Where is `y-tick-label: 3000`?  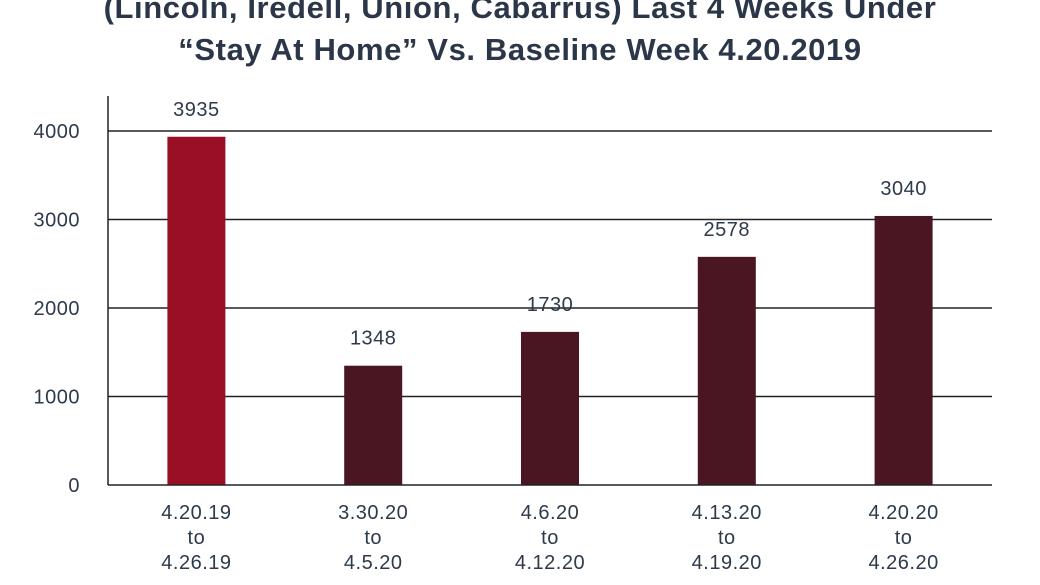 y-tick-label: 3000 is located at coordinates (57, 221).